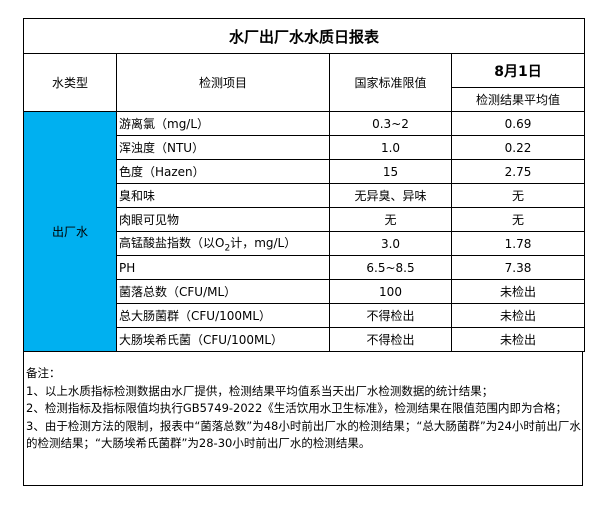 This screenshot has height=507, width=603. What do you see at coordinates (518, 70) in the screenshot?
I see `header-date: 8月1日` at bounding box center [518, 70].